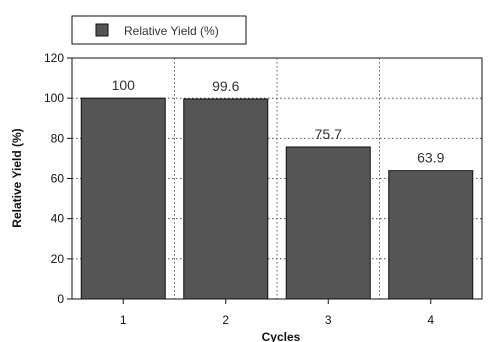 This screenshot has height=342, width=488. Describe the element at coordinates (54, 98) in the screenshot. I see `y-tick-label: 100` at that location.